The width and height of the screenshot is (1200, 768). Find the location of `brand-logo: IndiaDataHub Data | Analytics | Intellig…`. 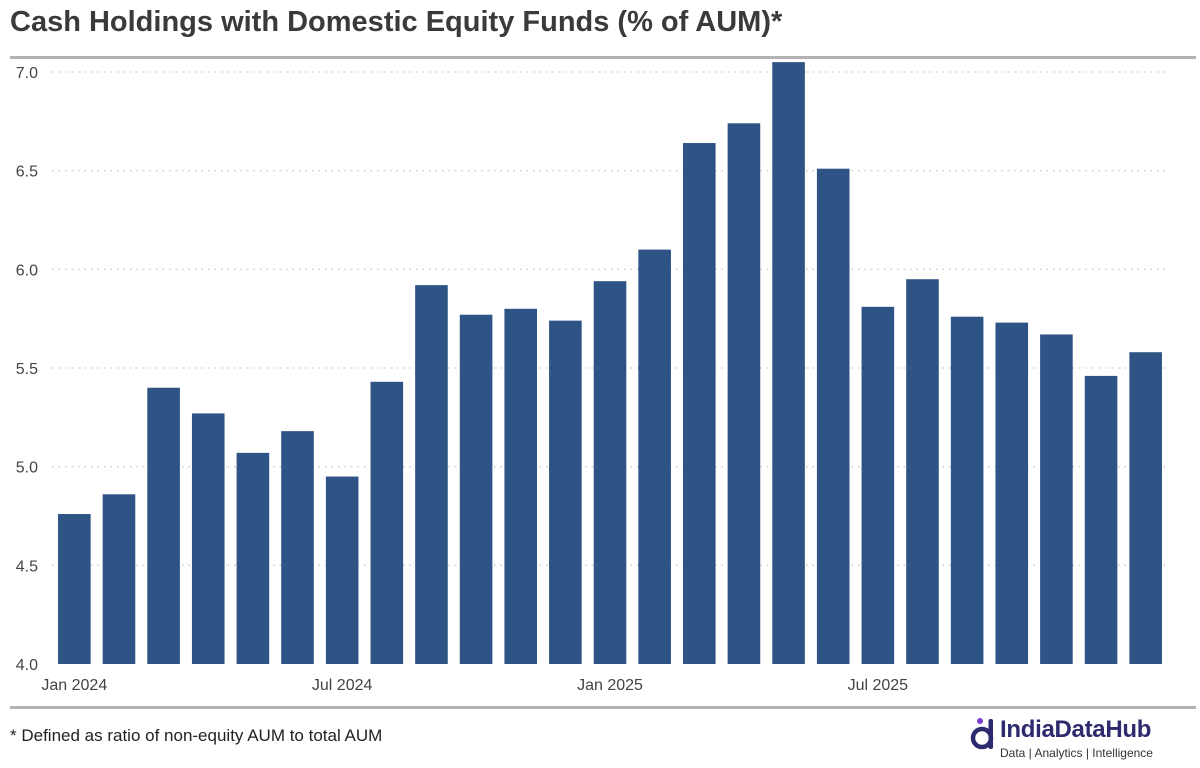

brand-logo: IndiaDataHub Data | Analytics | Intellig… is located at coordinates (1076, 739).